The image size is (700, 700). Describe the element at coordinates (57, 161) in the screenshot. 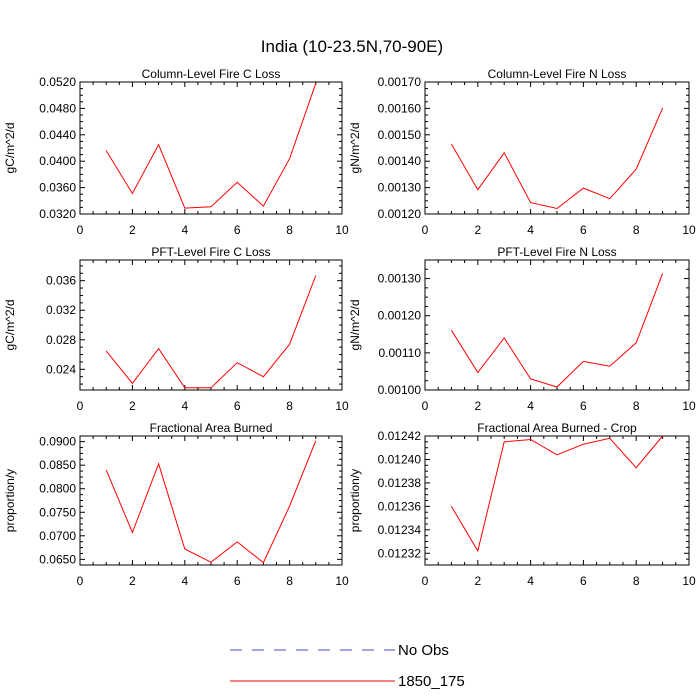

I see `y-tick-label: 0.0400` at that location.